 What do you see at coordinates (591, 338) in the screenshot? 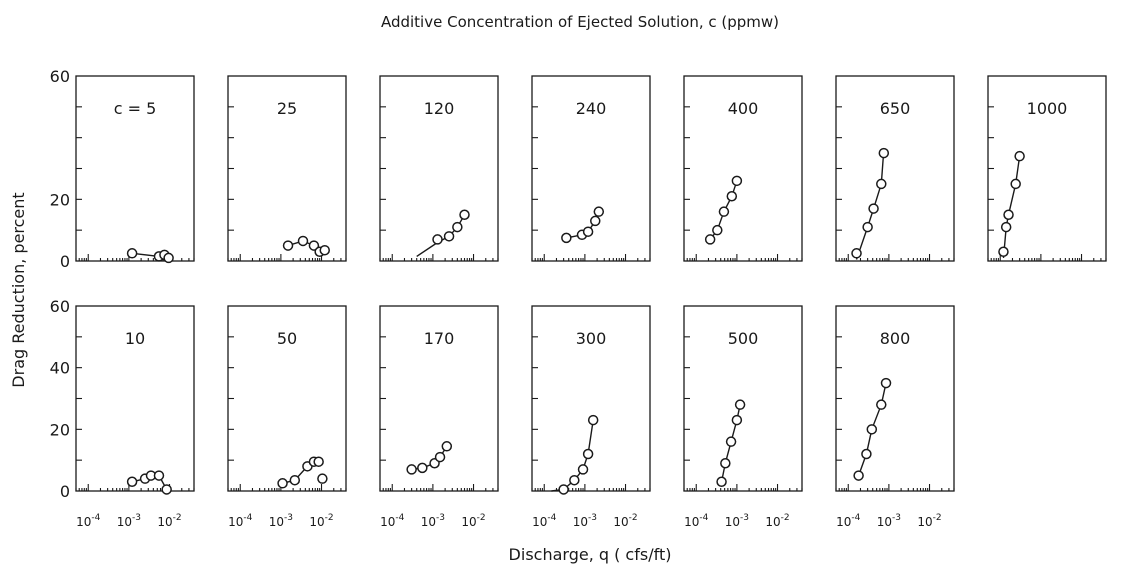
I see `panel-label: 300` at bounding box center [591, 338].